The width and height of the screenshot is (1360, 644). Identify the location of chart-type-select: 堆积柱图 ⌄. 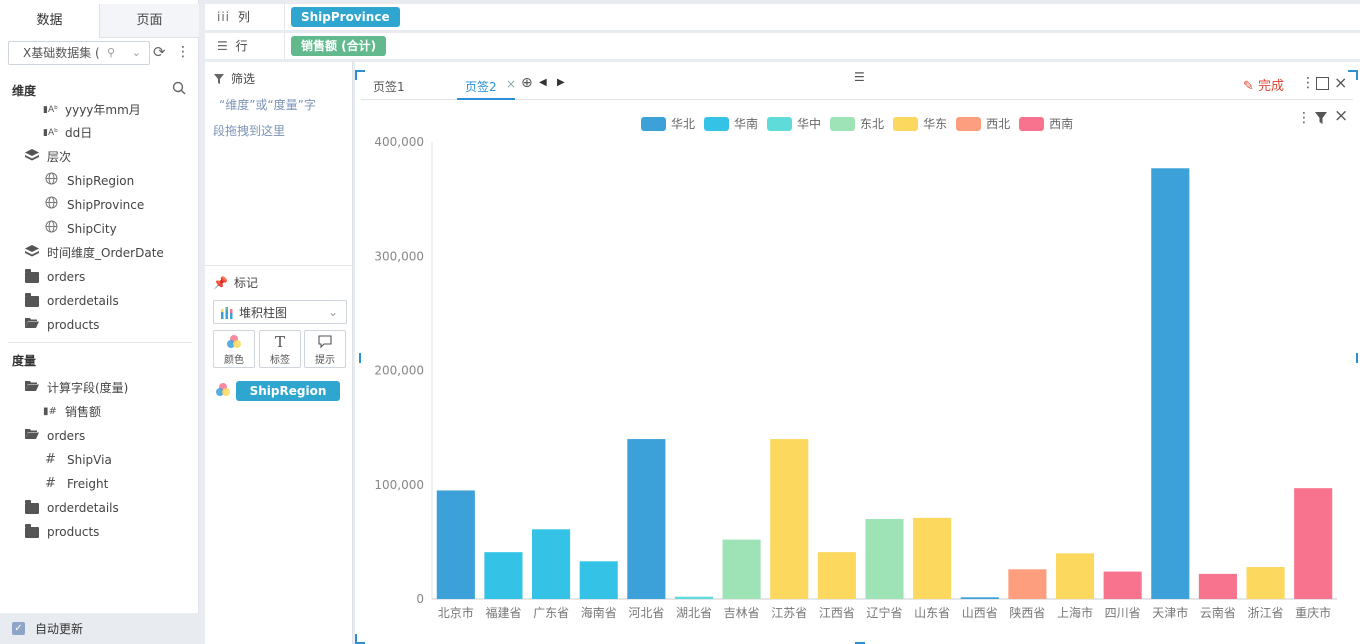
(280, 312).